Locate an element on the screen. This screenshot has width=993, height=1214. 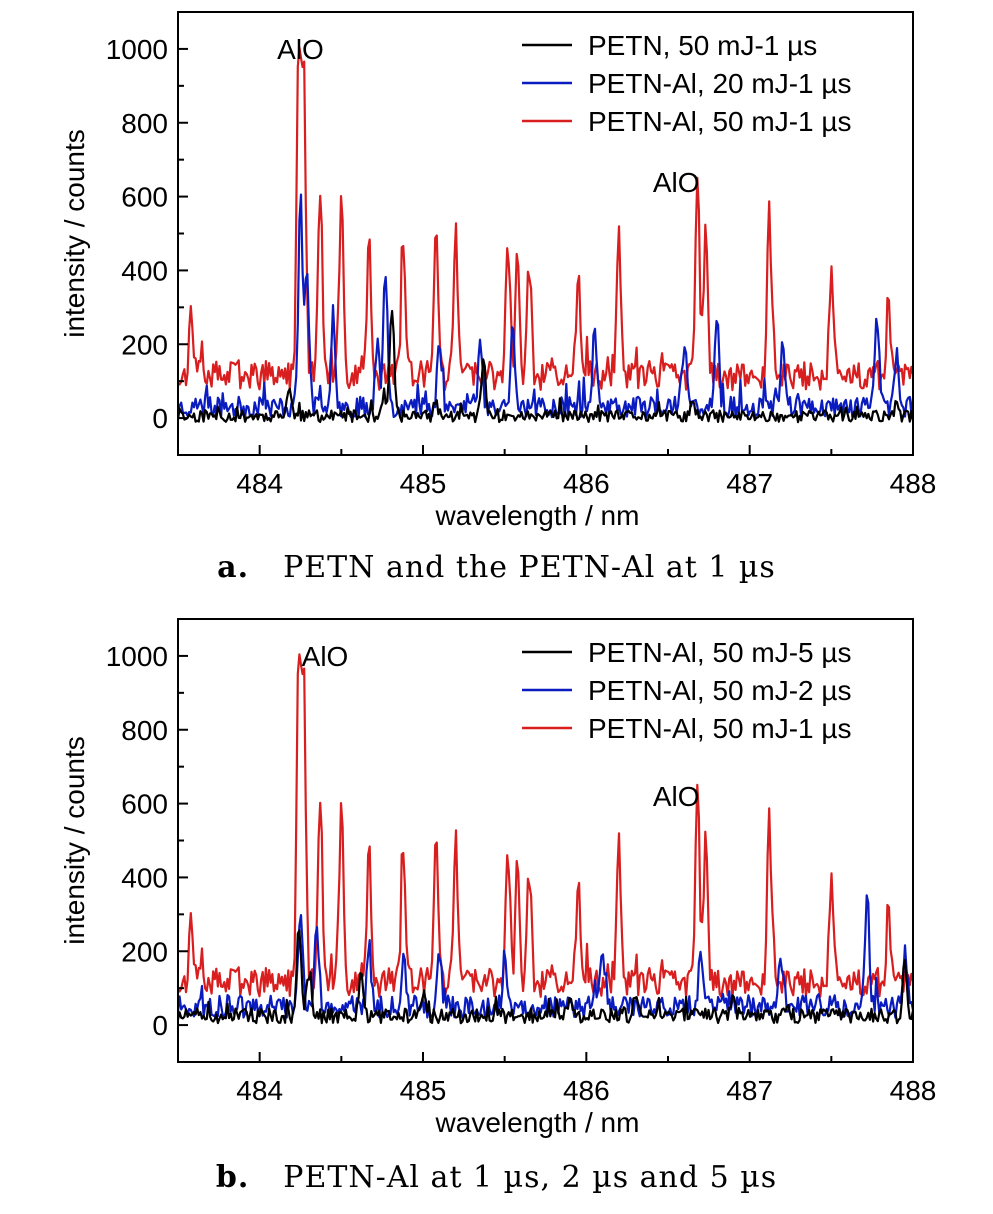
legend-entry: PETN-Al, 50 mJ-2 µs is located at coordinates (720, 690).